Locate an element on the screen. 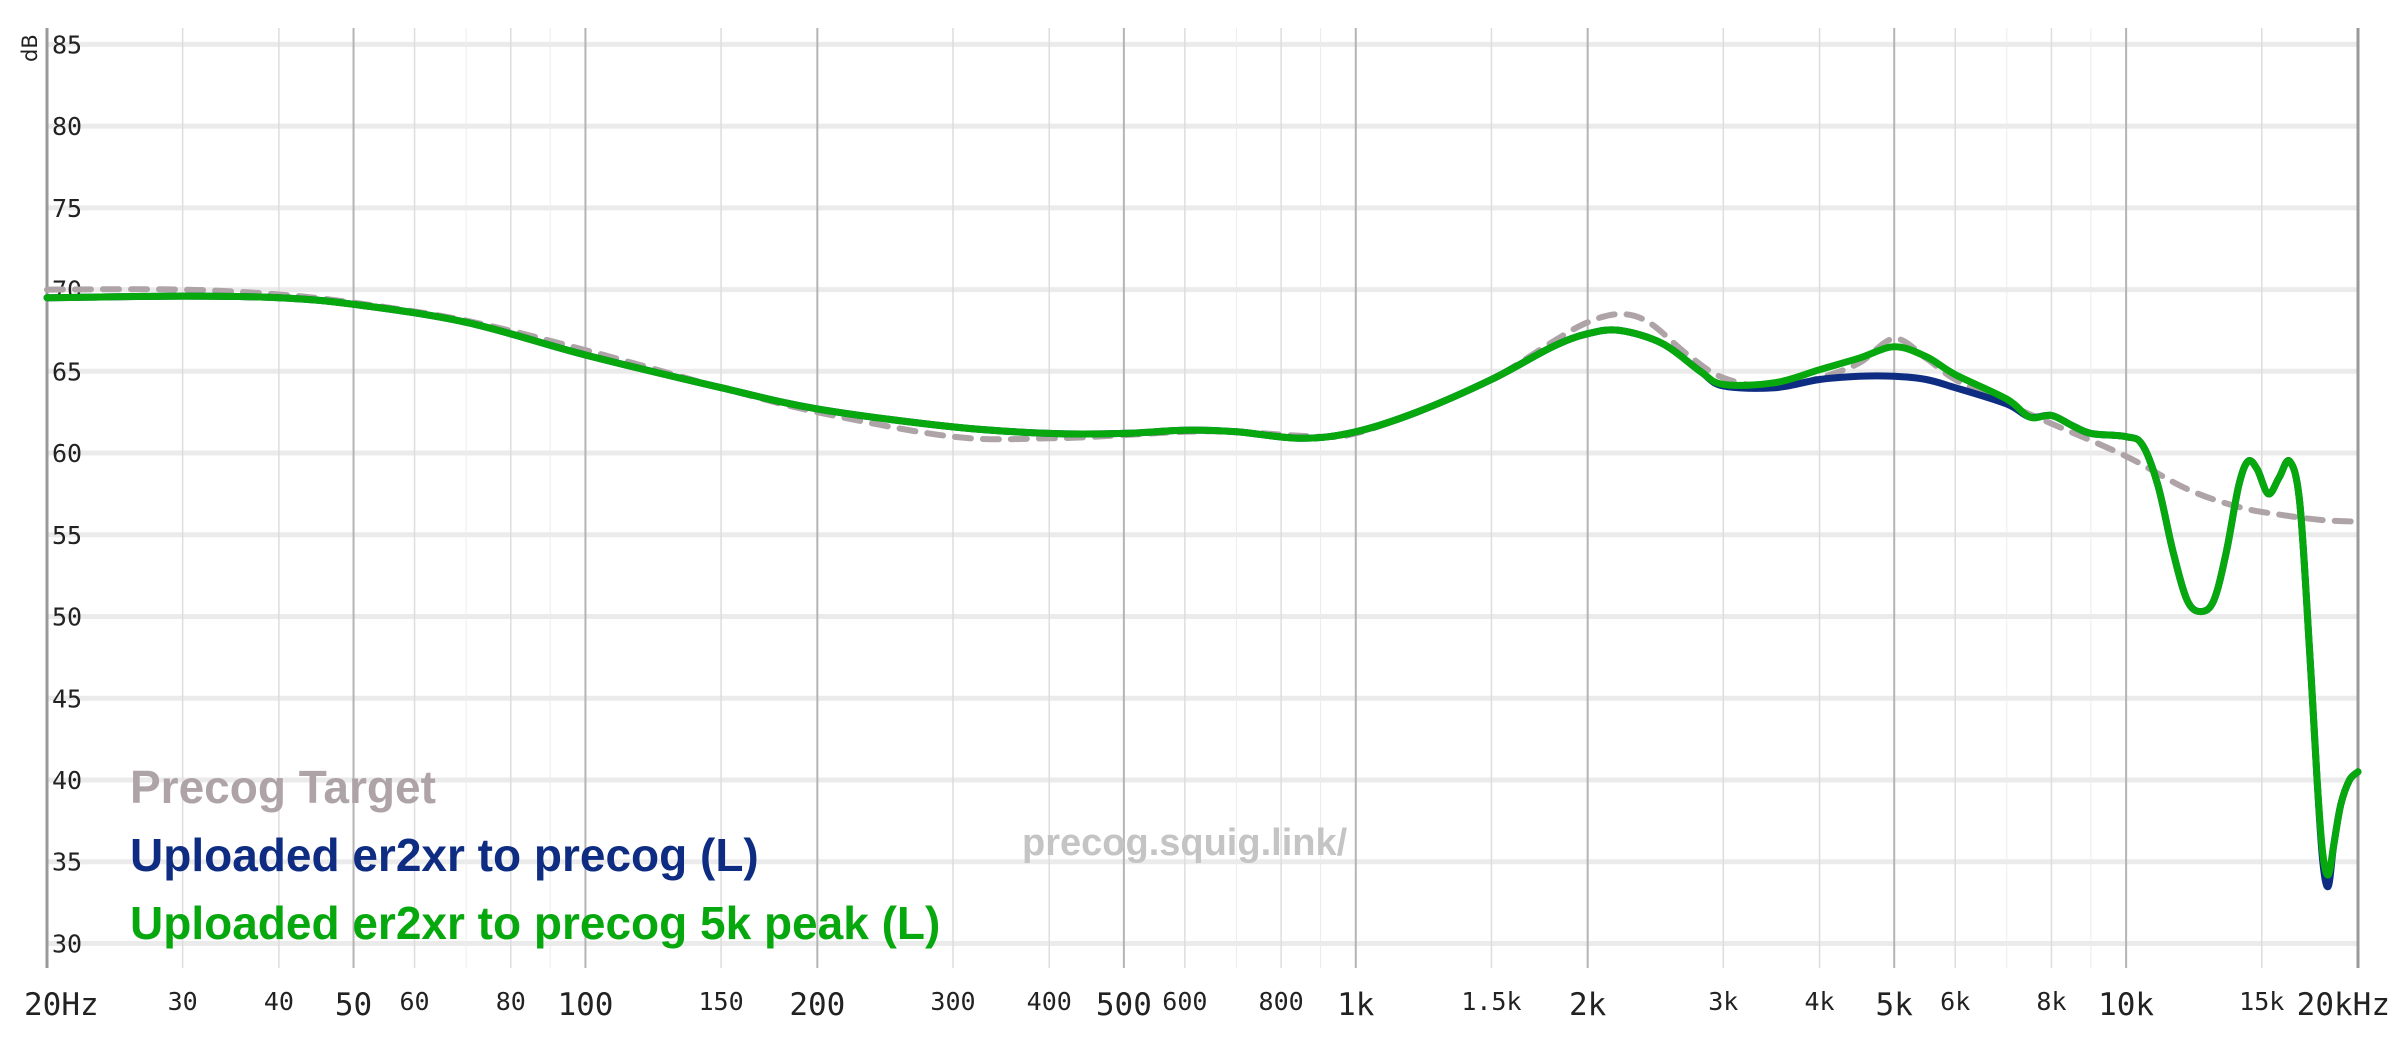 The height and width of the screenshot is (1038, 2400). y-axis-unit-label: dB is located at coordinates (30, 48).